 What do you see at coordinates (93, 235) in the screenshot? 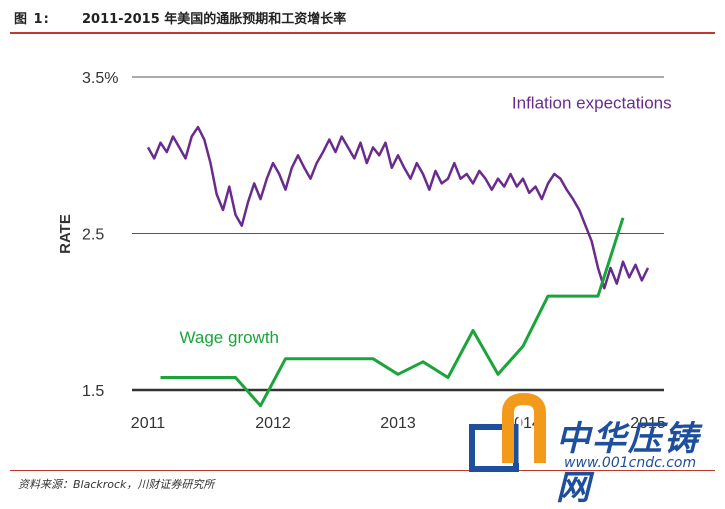
I see `y-tick-label: 2.5` at bounding box center [93, 235].